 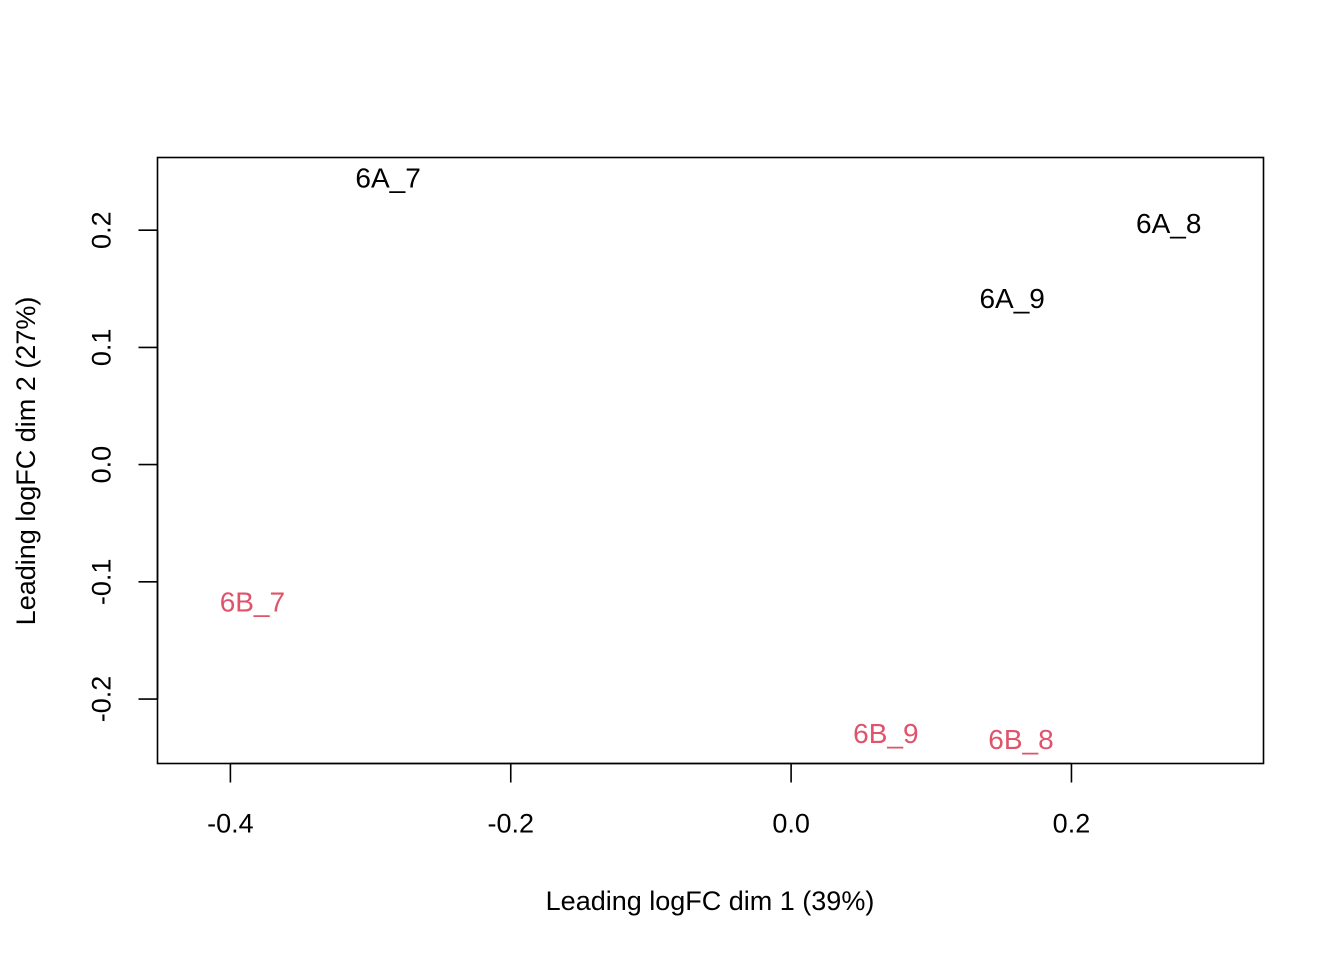 What do you see at coordinates (123, 467) in the screenshot?
I see `y-axis: -0.2 -0.1 0.0 0.1 0.2` at bounding box center [123, 467].